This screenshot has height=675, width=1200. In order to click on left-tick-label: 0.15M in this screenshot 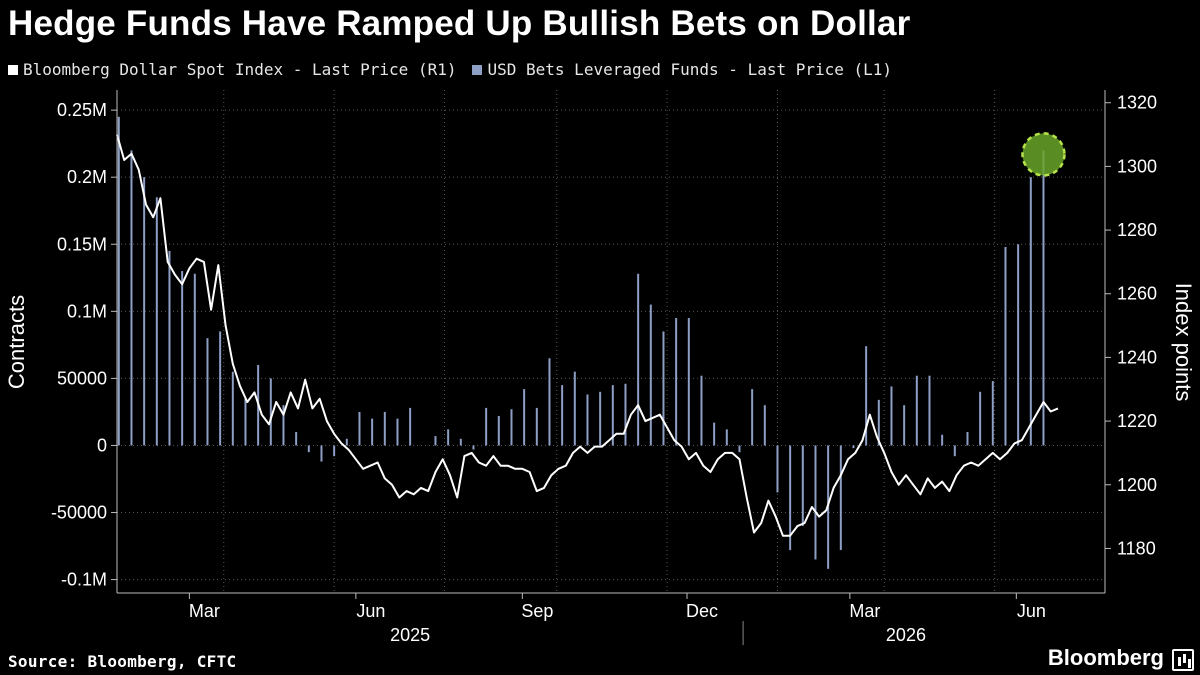, I will do `click(82, 244)`.